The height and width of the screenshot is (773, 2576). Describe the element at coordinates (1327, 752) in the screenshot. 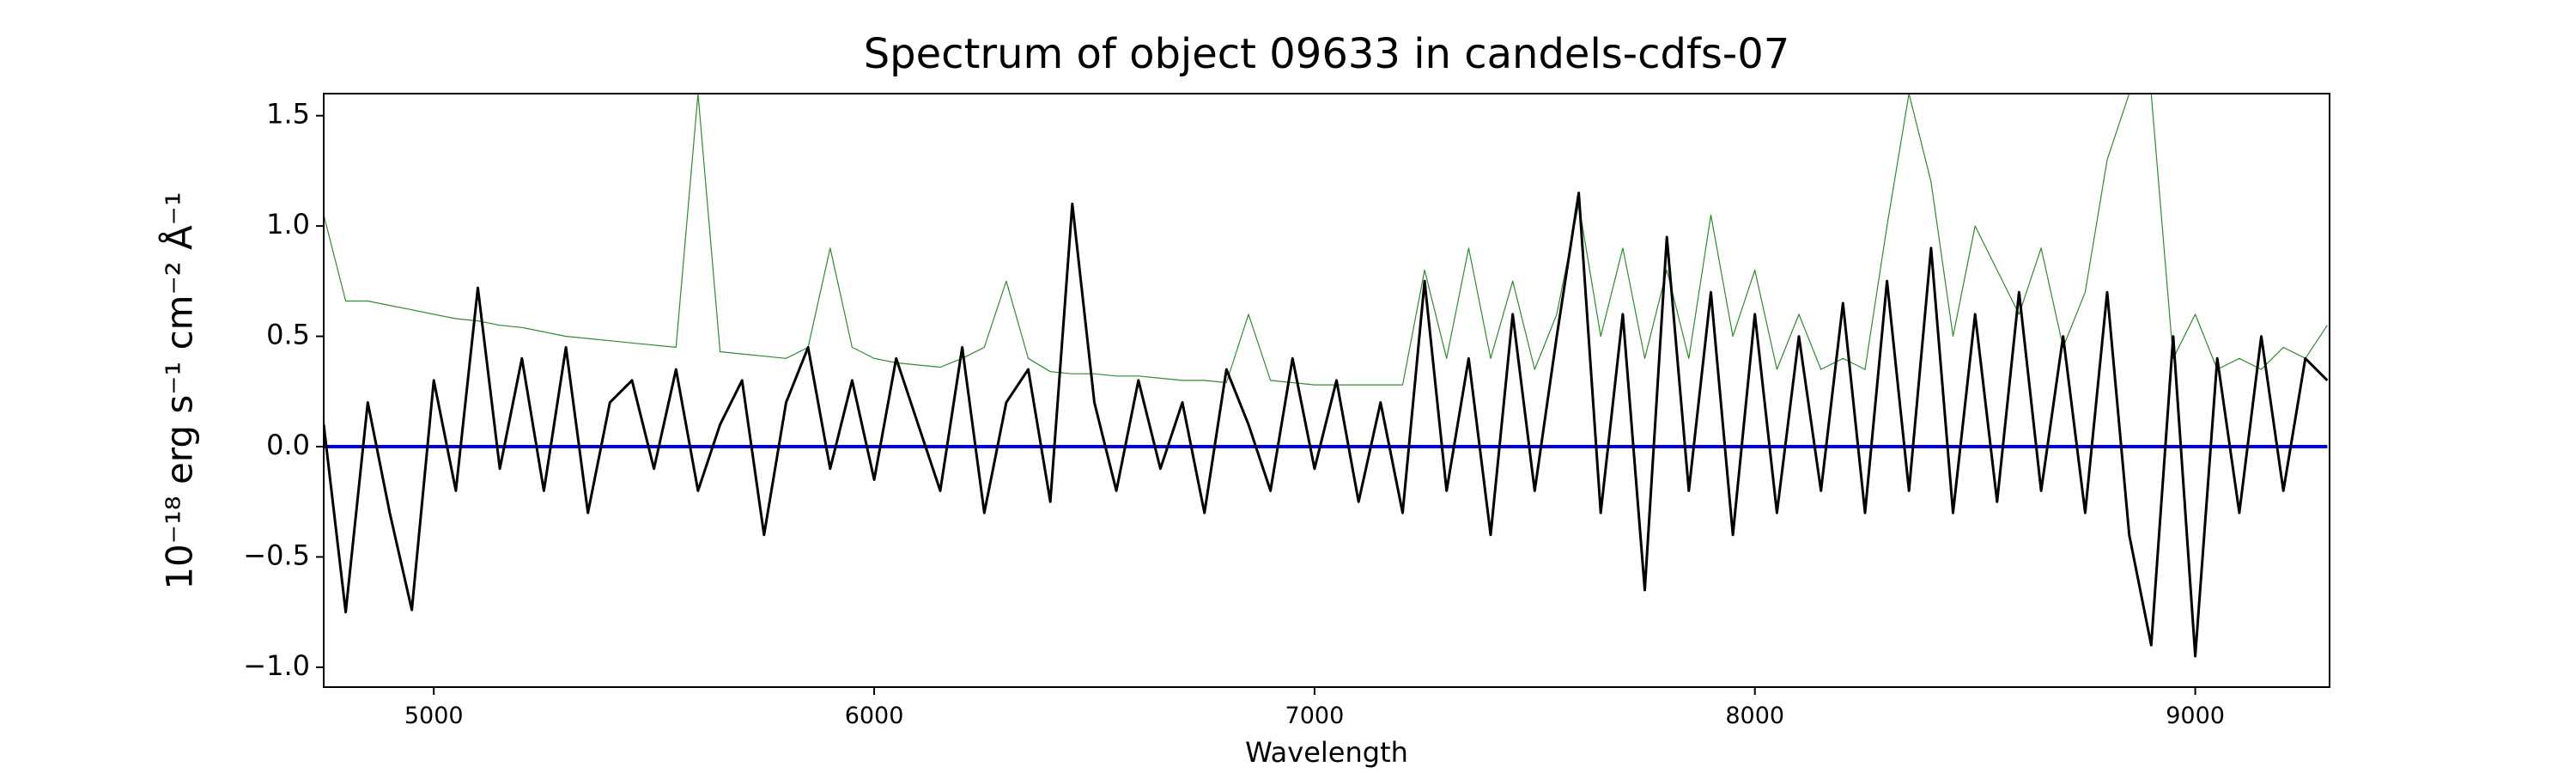

I see `x-axis-label: Wavelength` at that location.